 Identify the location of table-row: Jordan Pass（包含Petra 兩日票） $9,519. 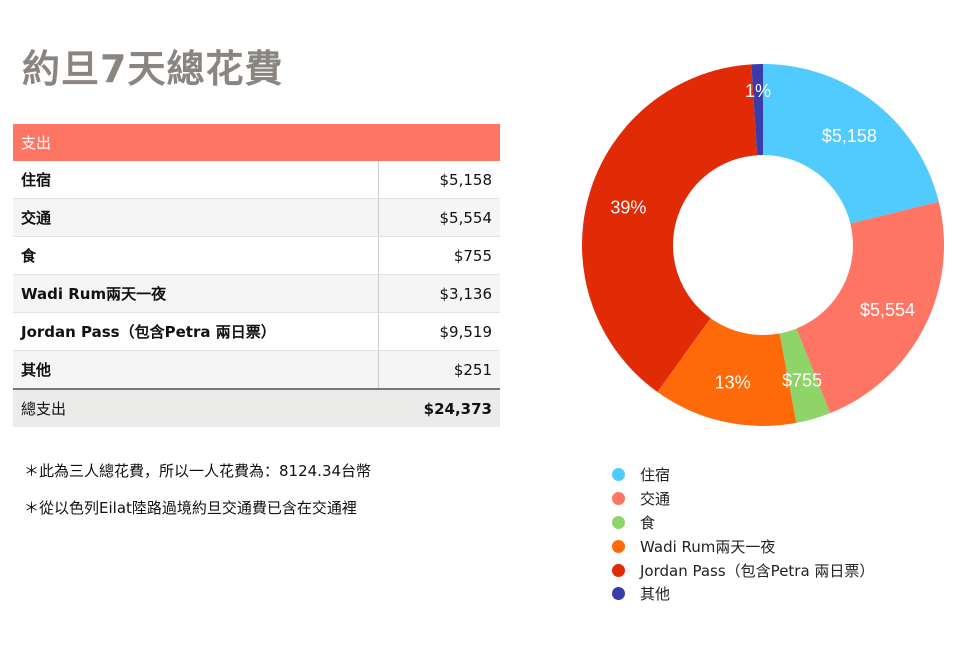
(256, 331).